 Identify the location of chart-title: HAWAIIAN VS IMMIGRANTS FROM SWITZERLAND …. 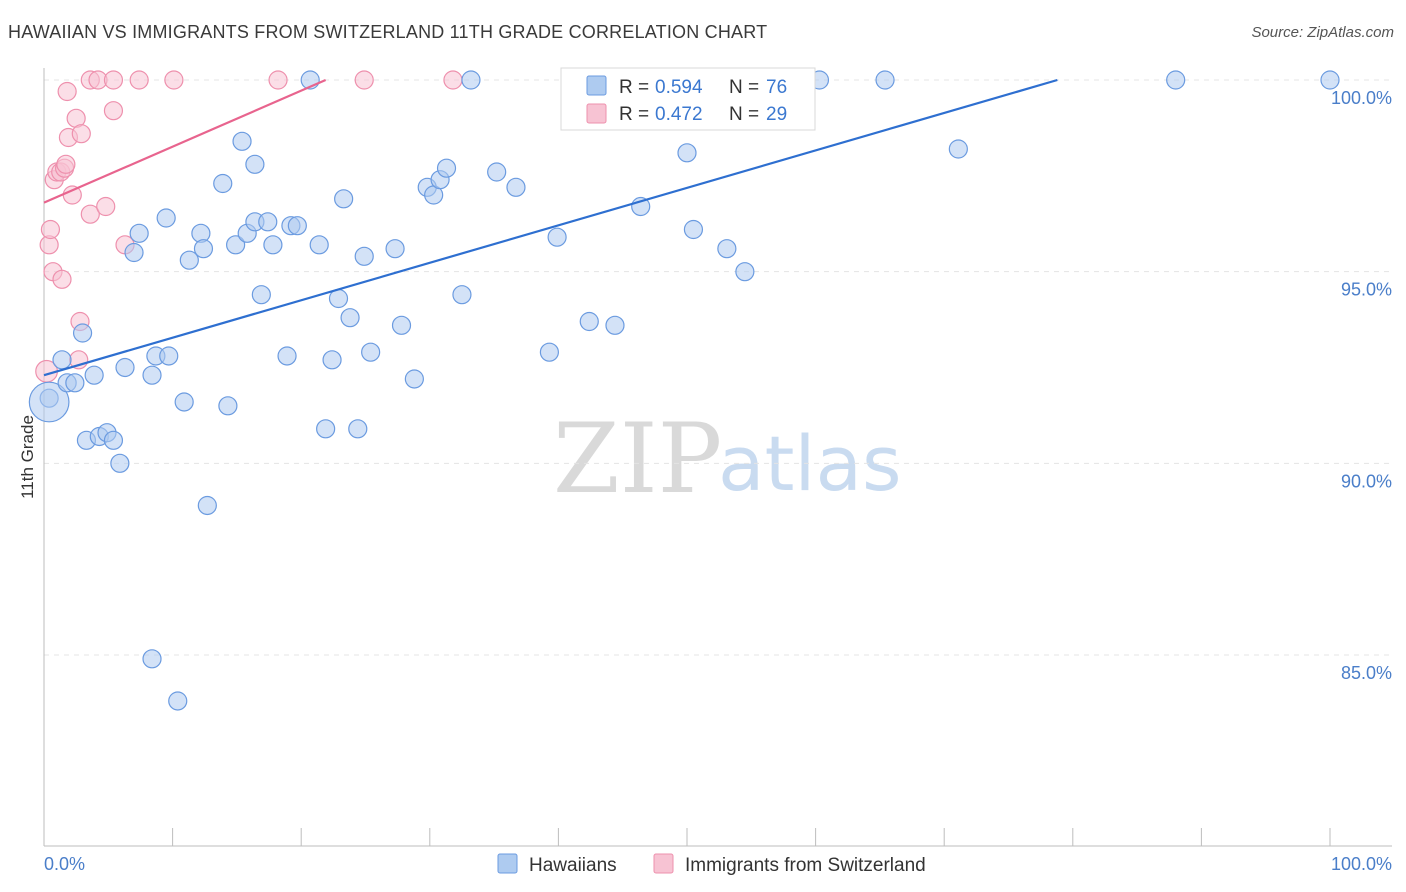
(388, 32).